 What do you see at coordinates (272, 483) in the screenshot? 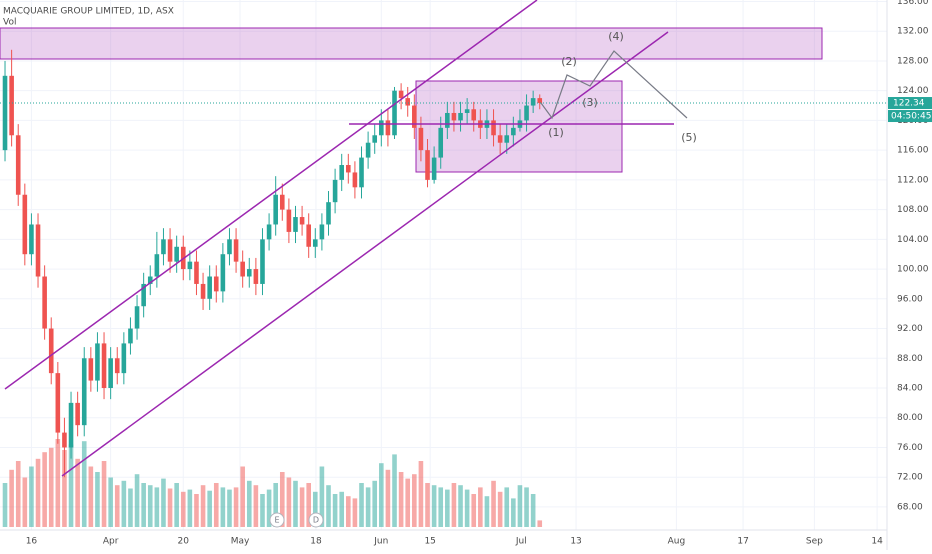
I see `volume-pane` at bounding box center [272, 483].